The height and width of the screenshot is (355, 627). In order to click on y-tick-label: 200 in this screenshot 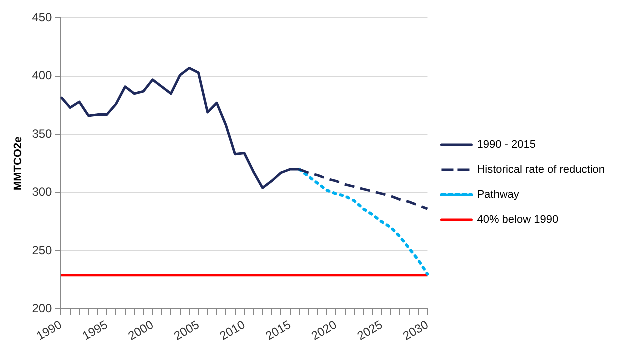, I will do `click(42, 308)`.